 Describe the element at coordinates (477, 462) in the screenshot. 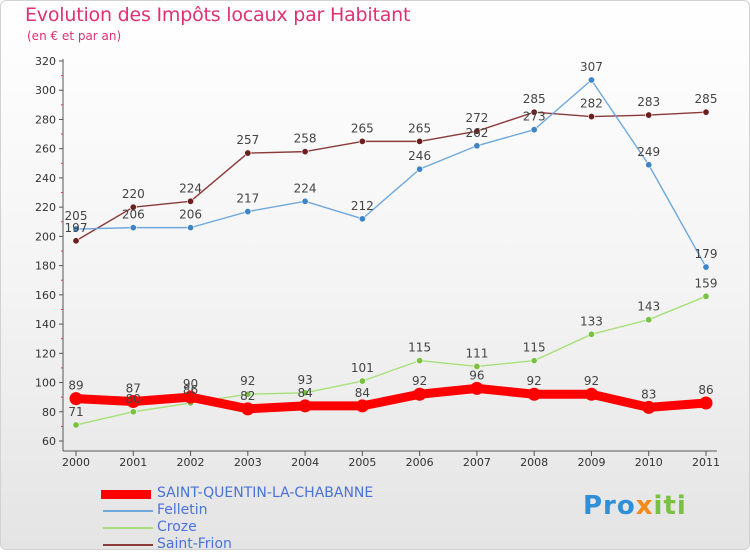

I see `x-tick-label: 2007` at that location.